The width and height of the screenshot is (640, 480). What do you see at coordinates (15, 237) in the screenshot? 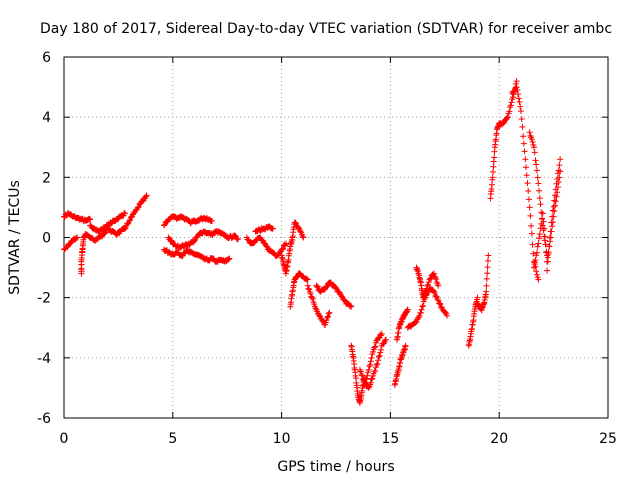
I see `y-axis-title: SDTVAR / TECUs` at bounding box center [15, 237].